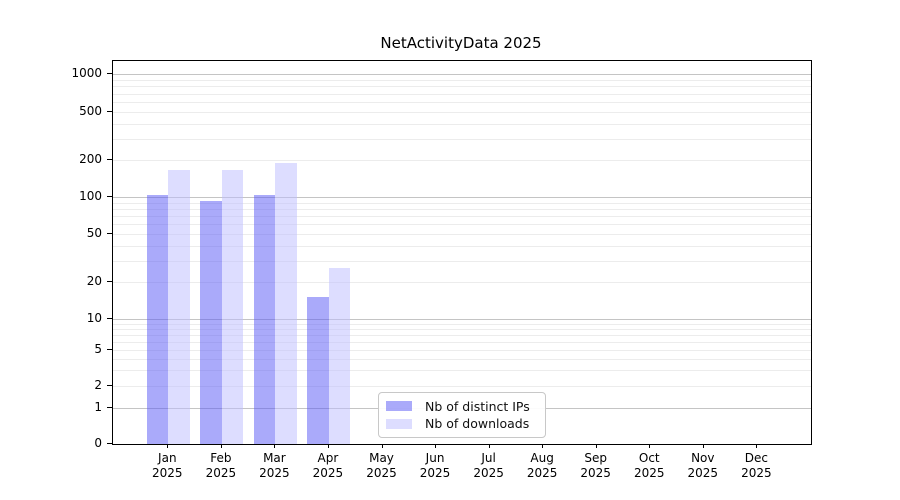 The height and width of the screenshot is (500, 900). I want to click on y-tick-label: 50, so click(94, 233).